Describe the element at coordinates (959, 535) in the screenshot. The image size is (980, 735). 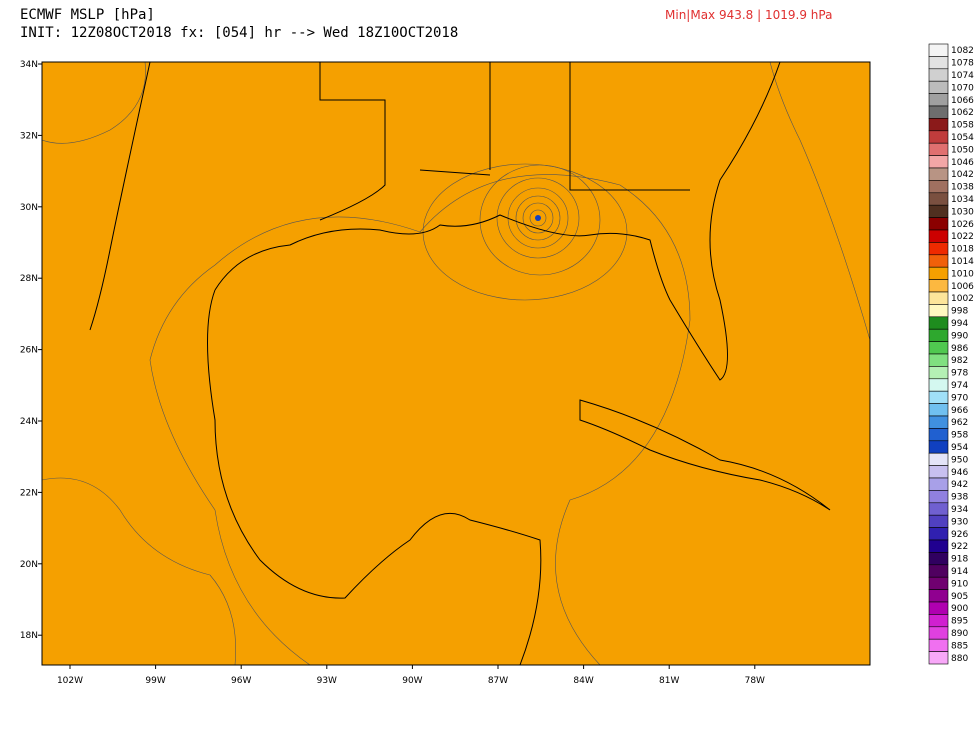
I see `legend-label: 926` at that location.